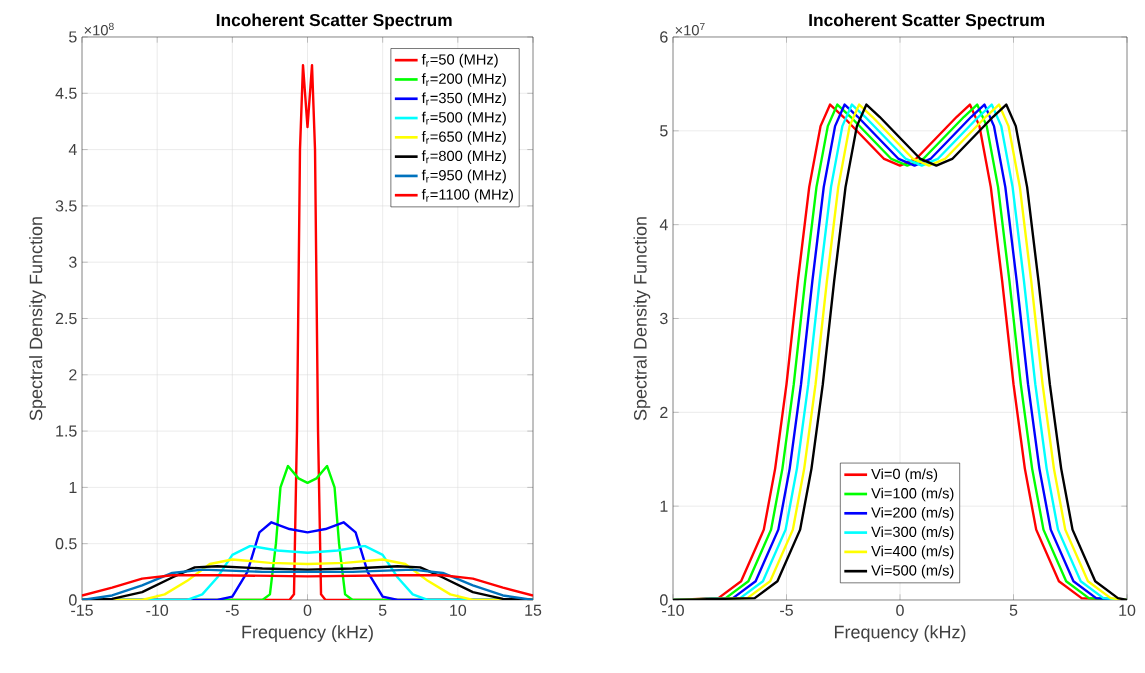 The width and height of the screenshot is (1145, 673). Describe the element at coordinates (99, 29) in the screenshot. I see `text: ×10$^{8}$` at that location.